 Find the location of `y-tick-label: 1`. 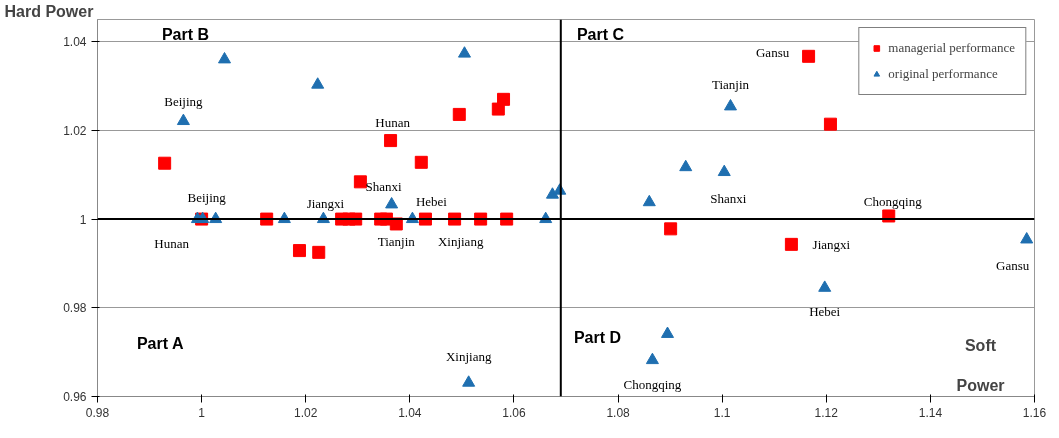

y-tick-label: 1 is located at coordinates (83, 219).